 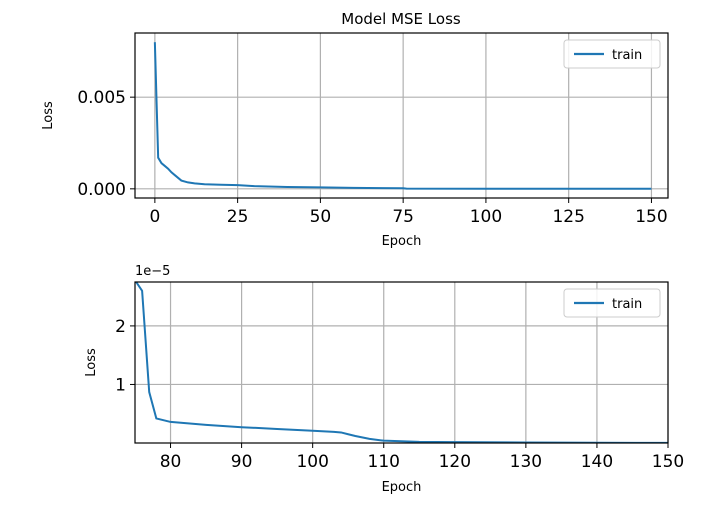 I want to click on x-tick-label: 50, so click(x=321, y=217).